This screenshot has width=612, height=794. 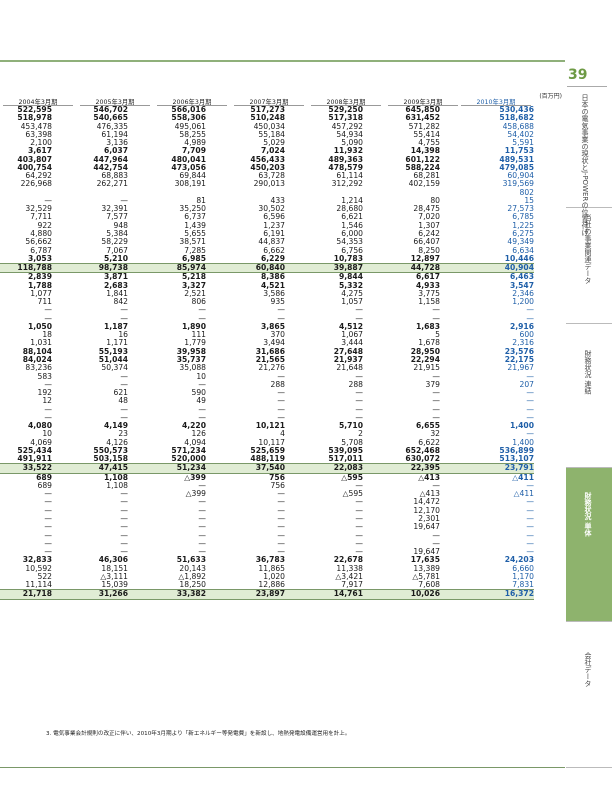 I want to click on table-cell: 6,037, so click(x=115, y=151).